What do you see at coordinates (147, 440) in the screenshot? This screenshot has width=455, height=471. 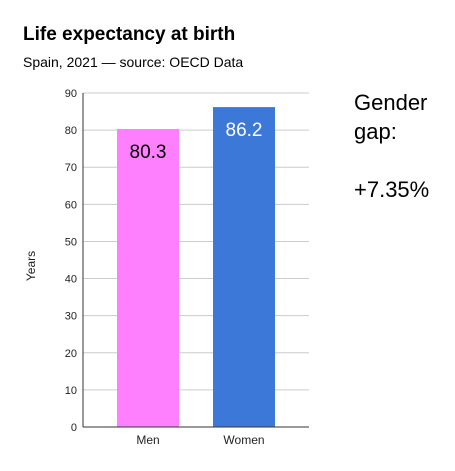 I see `x-tick-label: Men` at bounding box center [147, 440].